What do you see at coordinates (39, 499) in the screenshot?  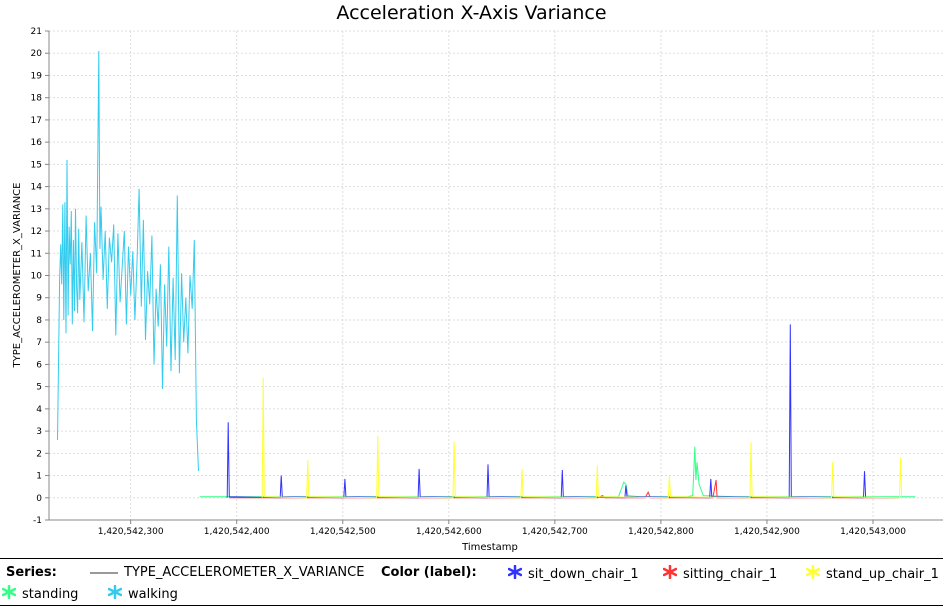 I see `y-tick-label: 0` at bounding box center [39, 499].